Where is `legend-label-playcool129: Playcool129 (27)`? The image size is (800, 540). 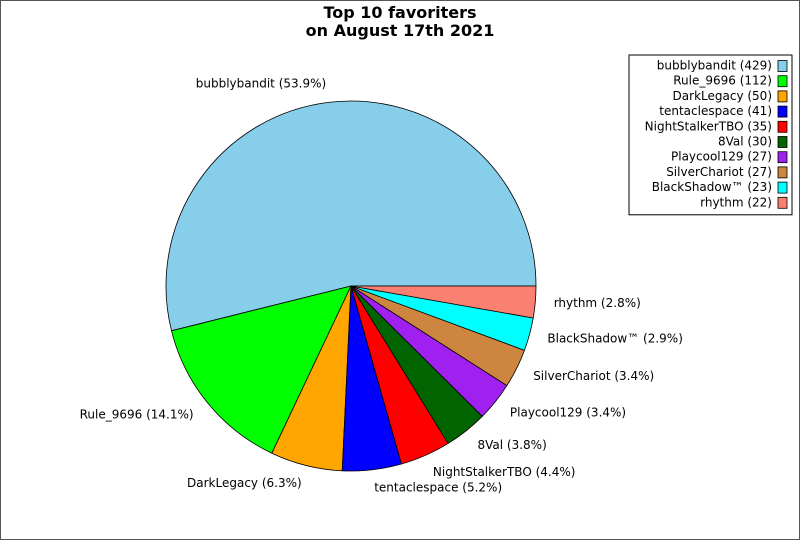
legend-label-playcool129: Playcool129 (27) is located at coordinates (721, 157).